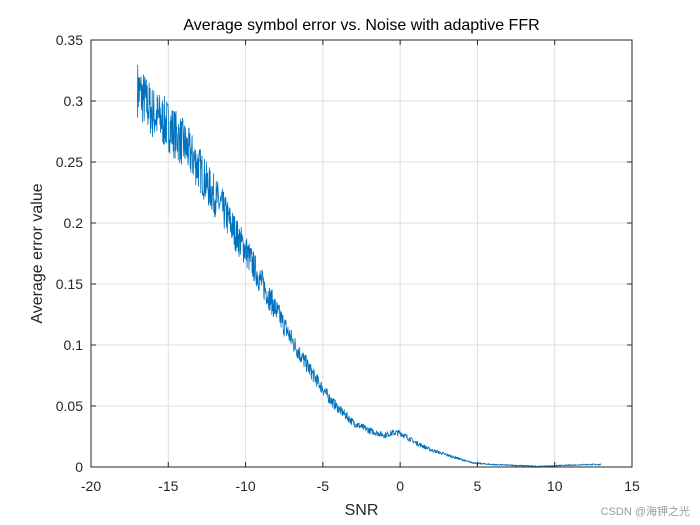 The width and height of the screenshot is (700, 525). Describe the element at coordinates (645, 512) in the screenshot. I see `watermark: CSDN @海钾之光` at that location.